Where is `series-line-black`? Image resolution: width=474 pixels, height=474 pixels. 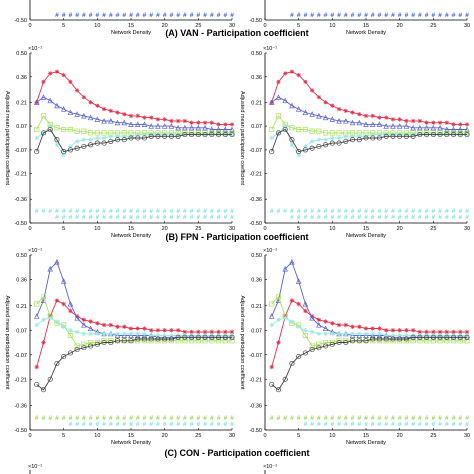
series-line-black is located at coordinates (134, 140).